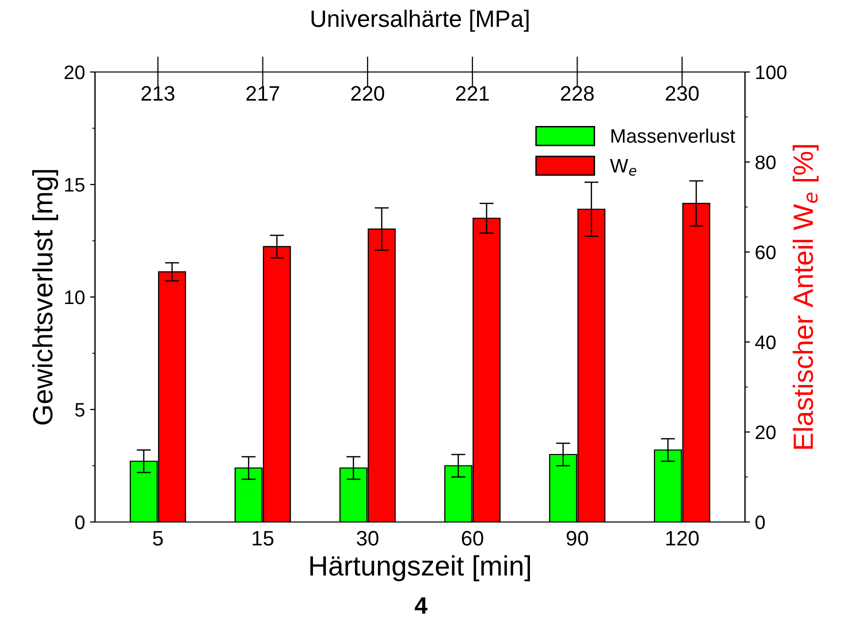 This screenshot has height=626, width=842. What do you see at coordinates (420, 21) in the screenshot?
I see `x2-axis-title: Universalhärte [MPa]` at bounding box center [420, 21].